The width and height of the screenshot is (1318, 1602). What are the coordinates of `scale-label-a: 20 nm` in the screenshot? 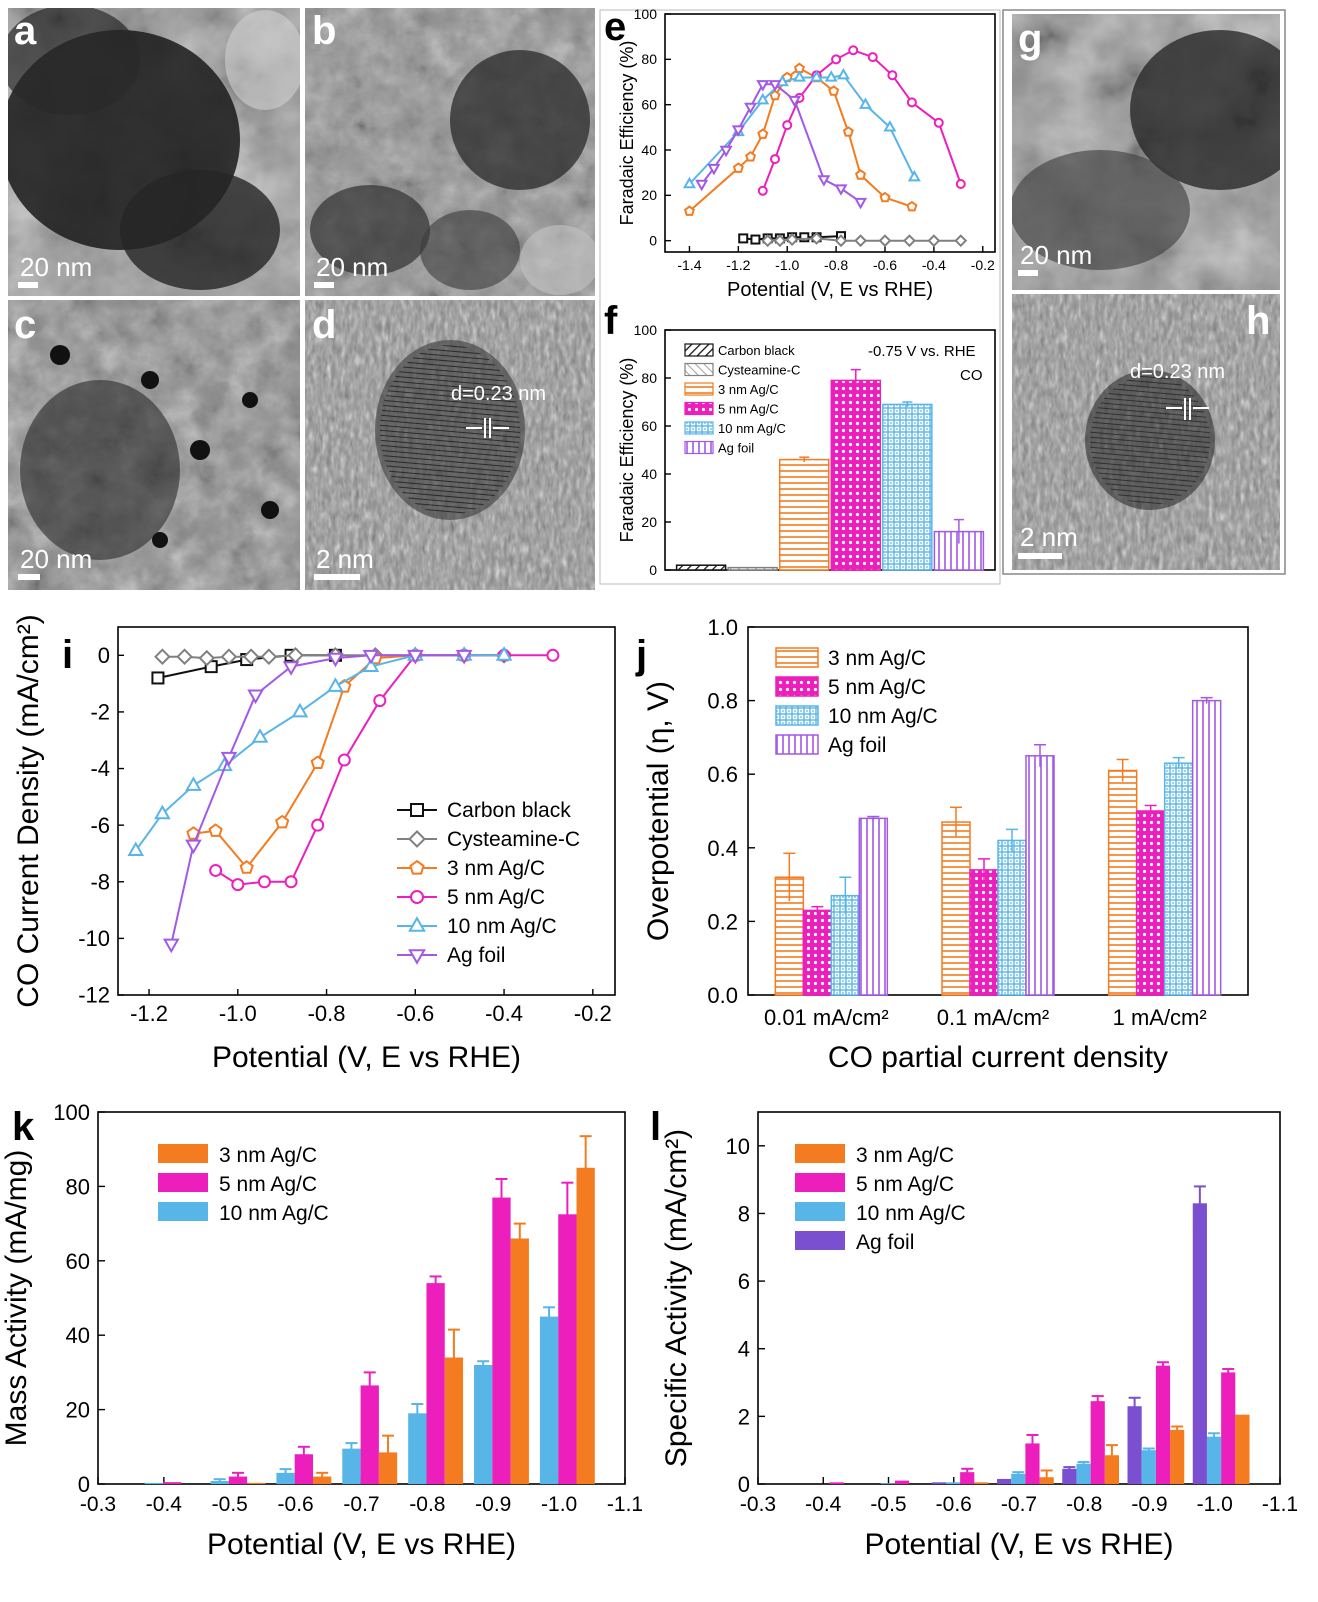 It's located at (56, 267).